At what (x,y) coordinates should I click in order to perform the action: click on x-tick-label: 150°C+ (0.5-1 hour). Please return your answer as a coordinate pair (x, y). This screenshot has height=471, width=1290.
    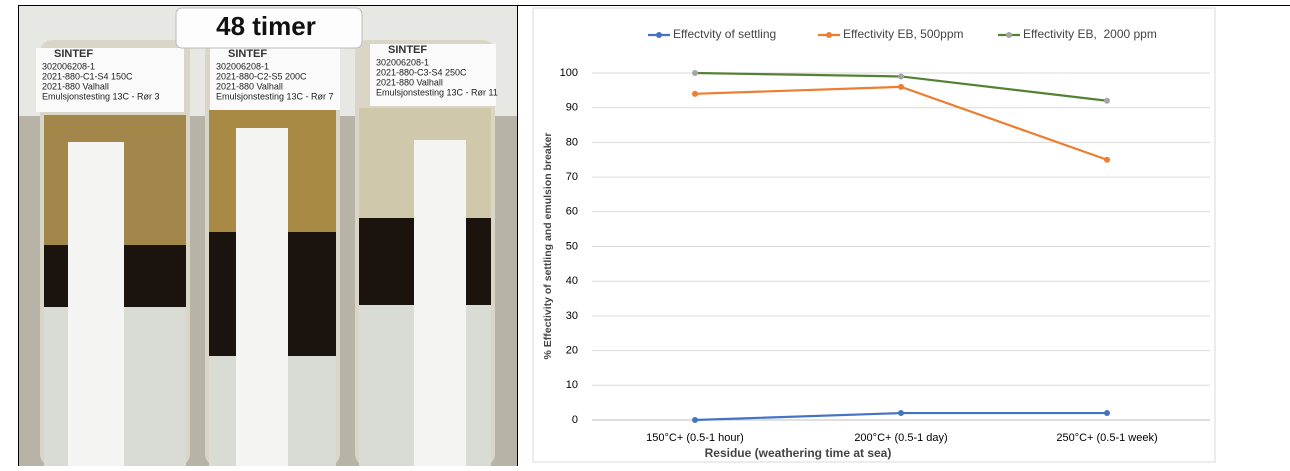
    Looking at the image, I should click on (695, 438).